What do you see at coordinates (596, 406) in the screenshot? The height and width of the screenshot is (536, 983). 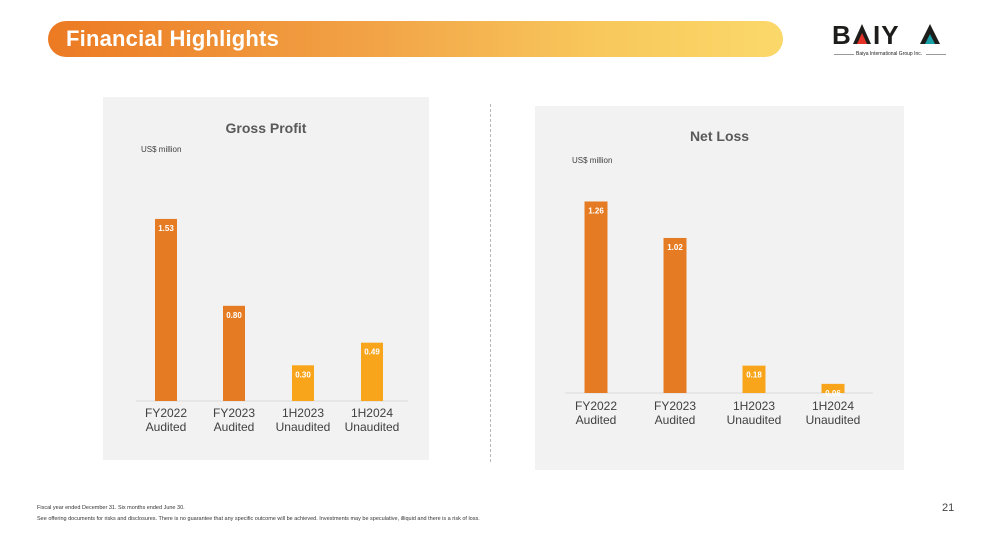 I see `net-loss-category-label-1-period: FY2022` at bounding box center [596, 406].